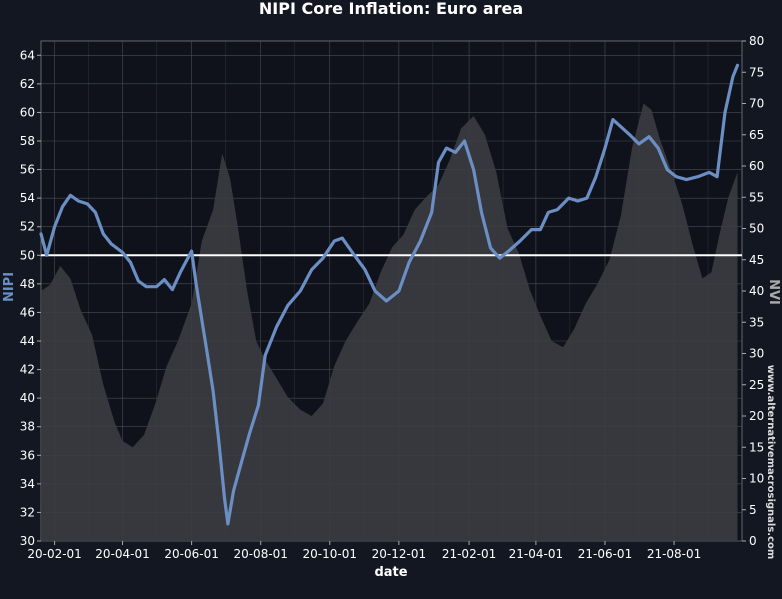  What do you see at coordinates (756, 447) in the screenshot?
I see `right-tick-label: 15` at bounding box center [756, 447].